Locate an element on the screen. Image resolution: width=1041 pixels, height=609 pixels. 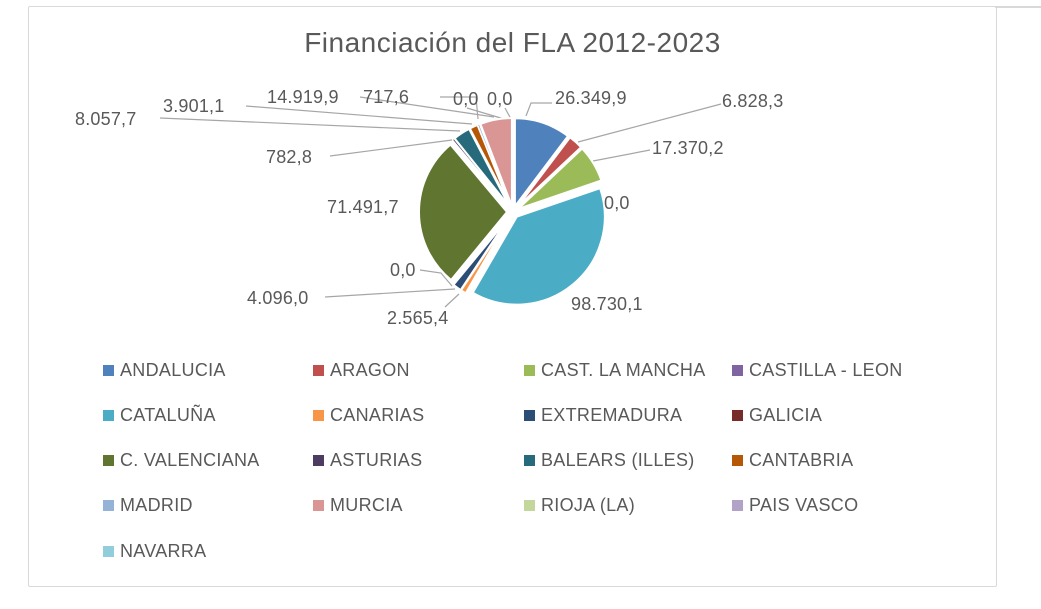
legend-label: NAVARRA is located at coordinates (163, 550).